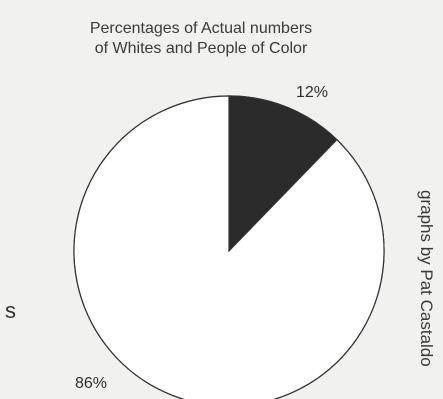 The height and width of the screenshot is (399, 443). What do you see at coordinates (201, 48) in the screenshot?
I see `chart-title-line-2: of Whites and People of Color` at bounding box center [201, 48].